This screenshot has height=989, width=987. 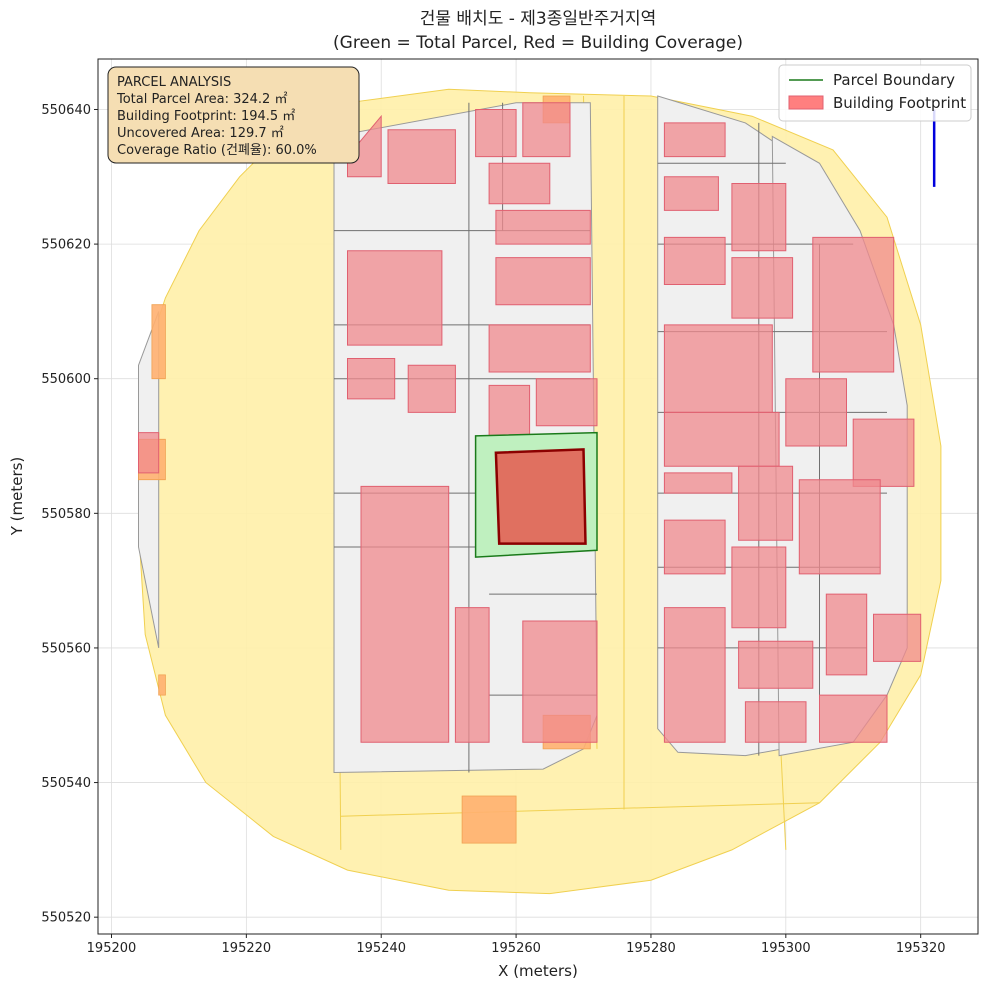 What do you see at coordinates (201, 99) in the screenshot?
I see `info-box-line-2: Total Parcel Area: 324.2 ㎡` at bounding box center [201, 99].